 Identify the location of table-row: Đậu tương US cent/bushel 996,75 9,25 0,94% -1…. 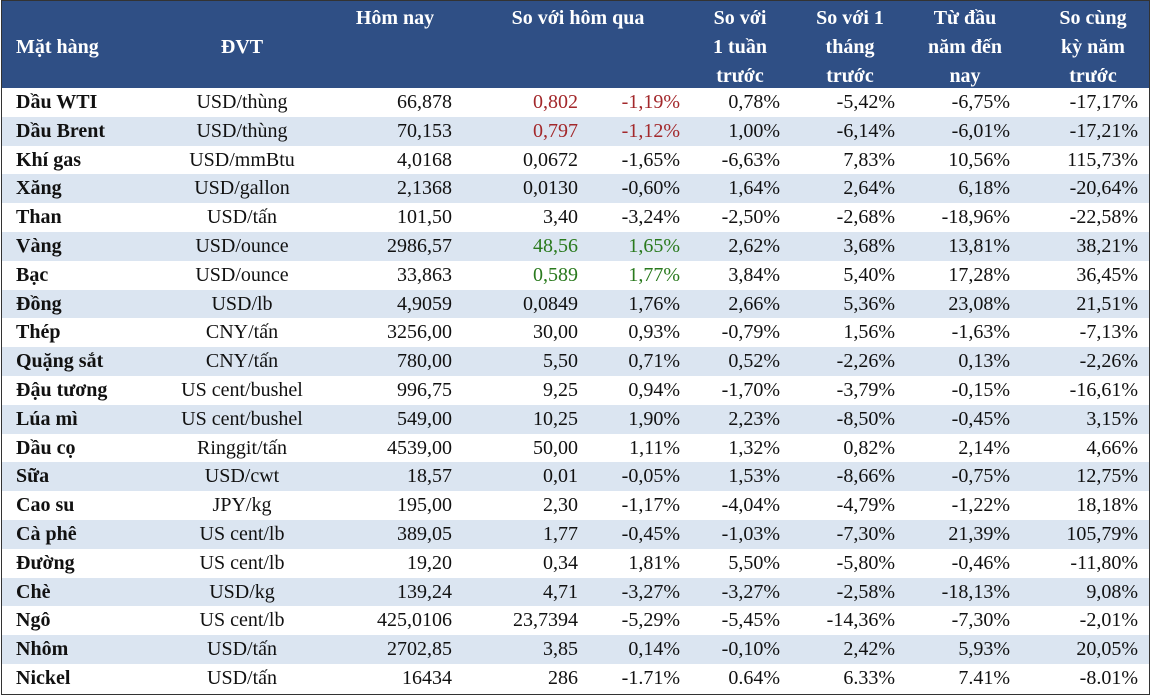
(575, 390).